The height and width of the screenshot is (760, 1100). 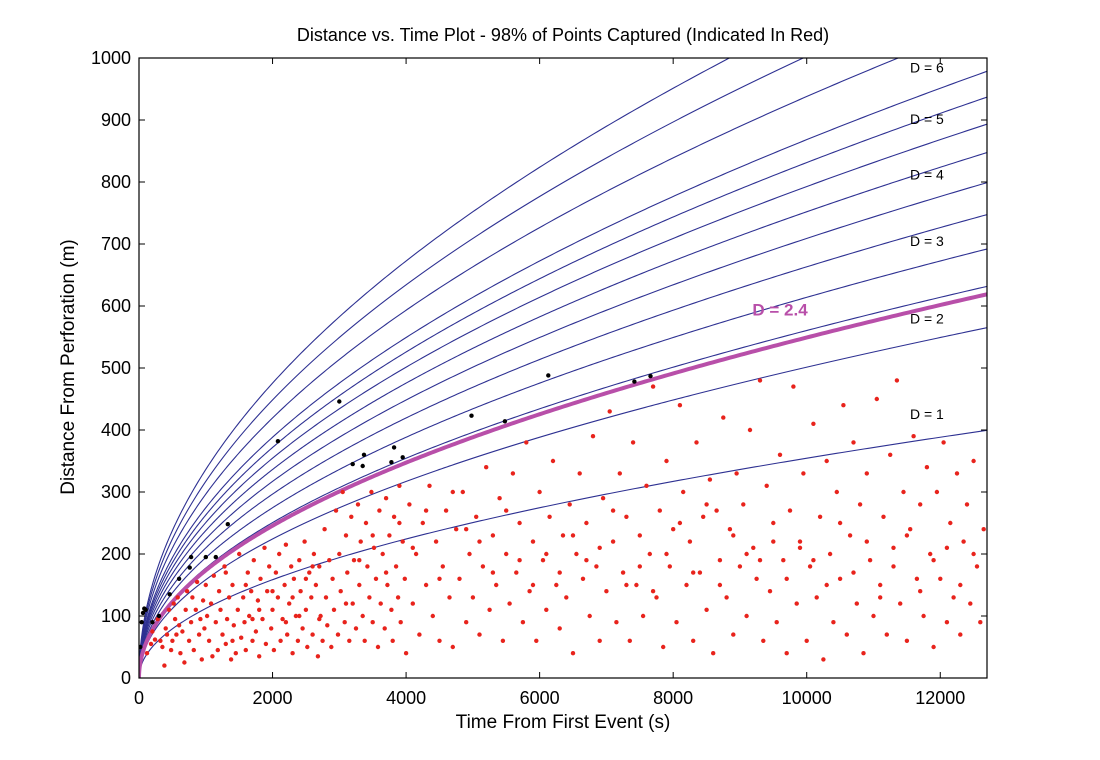 What do you see at coordinates (111, 58) in the screenshot?
I see `y-tick-label: 1000` at bounding box center [111, 58].